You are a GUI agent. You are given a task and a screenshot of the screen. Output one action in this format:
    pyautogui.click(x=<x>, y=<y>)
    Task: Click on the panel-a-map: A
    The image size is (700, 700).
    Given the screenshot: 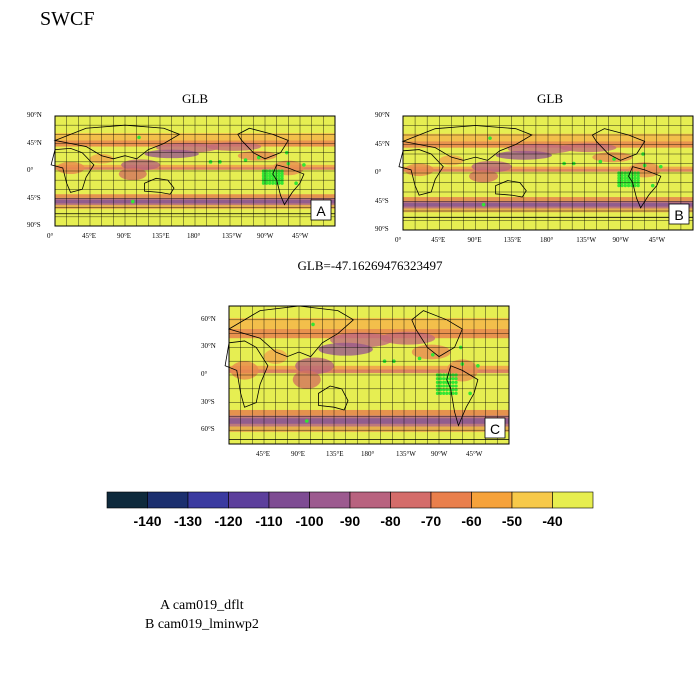 What is the action you would take?
    pyautogui.click(x=193, y=171)
    